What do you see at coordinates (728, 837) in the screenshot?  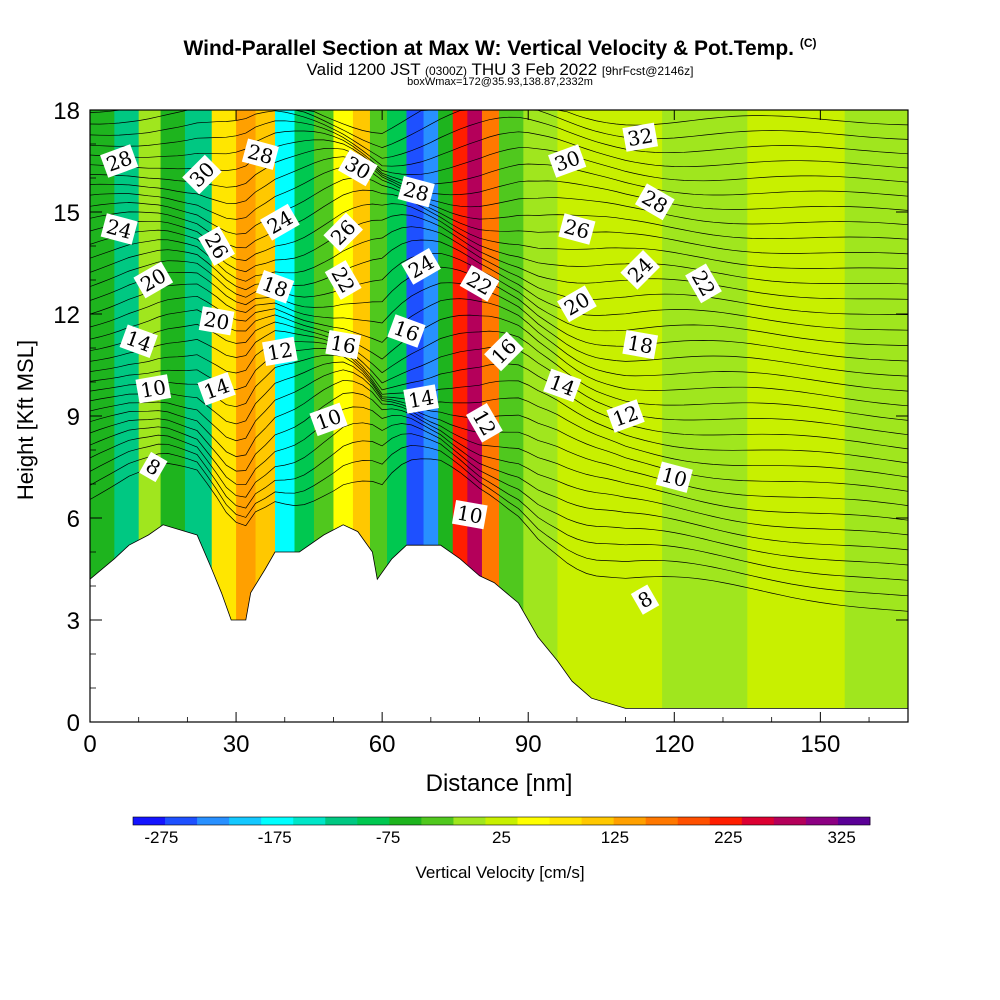 I see `colorbar-tick-label: 225` at bounding box center [728, 837].